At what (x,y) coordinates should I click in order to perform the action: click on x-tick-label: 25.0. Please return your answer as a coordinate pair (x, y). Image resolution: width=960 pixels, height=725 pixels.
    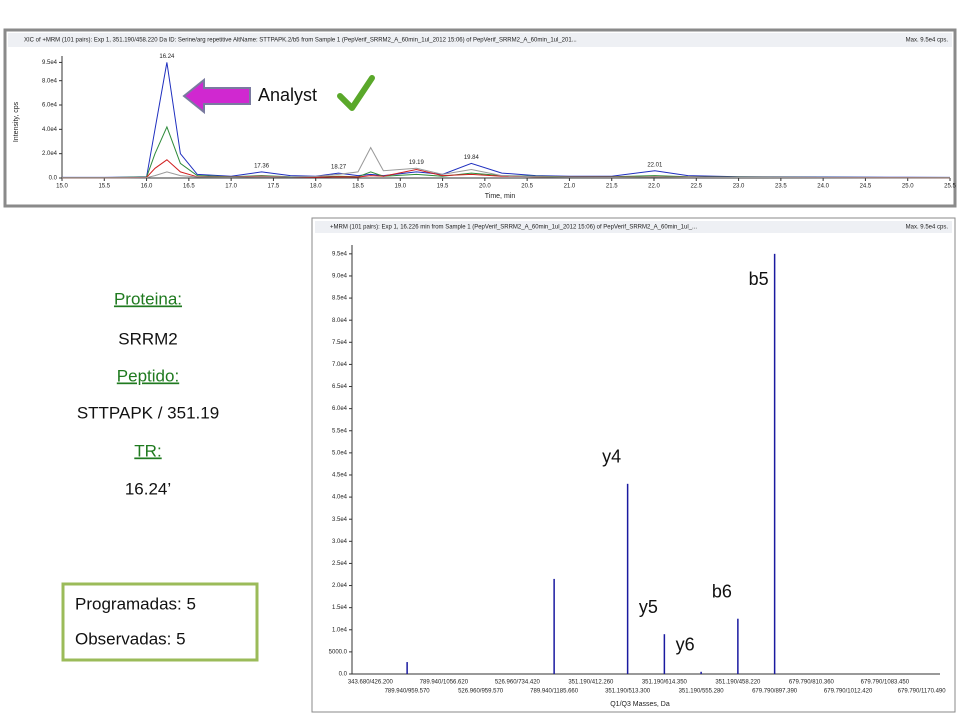
    Looking at the image, I should click on (908, 187).